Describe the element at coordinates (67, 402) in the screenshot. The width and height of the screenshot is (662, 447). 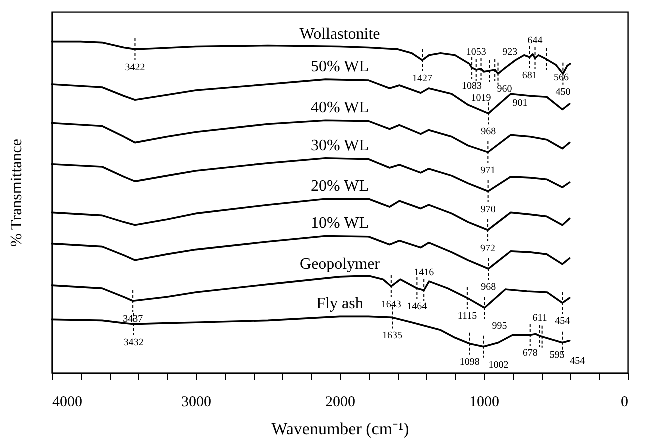
I see `x-tick-label: 4000` at that location.